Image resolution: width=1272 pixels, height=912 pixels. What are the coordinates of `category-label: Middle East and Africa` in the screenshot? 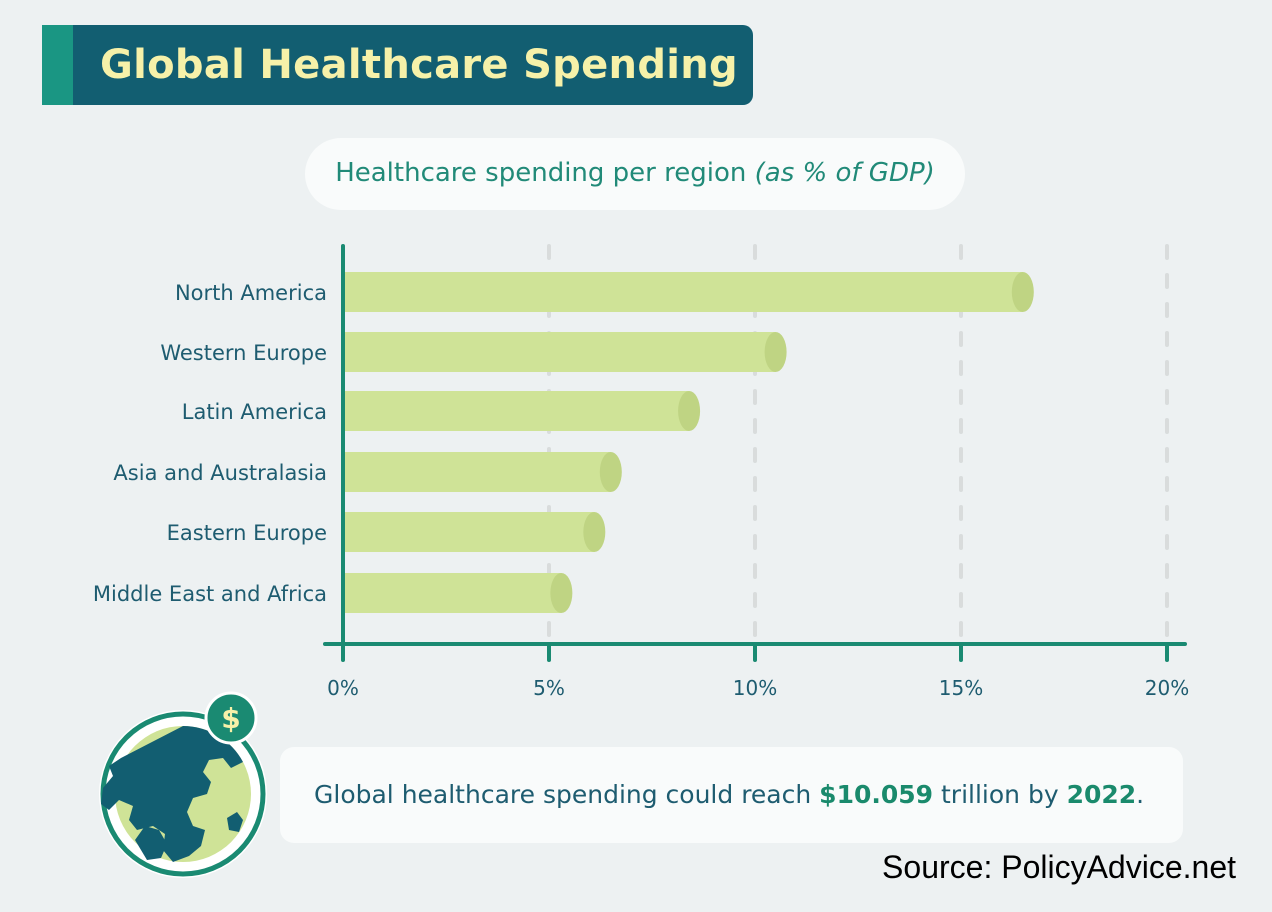 It's located at (210, 594).